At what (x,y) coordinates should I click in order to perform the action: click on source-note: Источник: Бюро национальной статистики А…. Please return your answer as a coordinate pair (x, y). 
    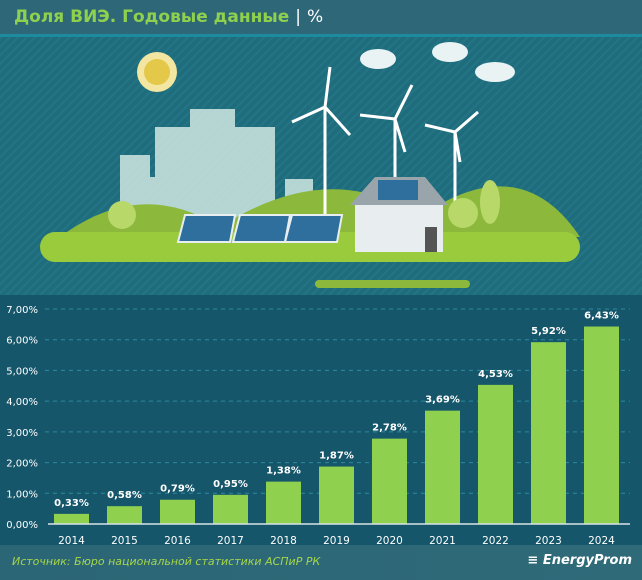
    Looking at the image, I should click on (166, 561).